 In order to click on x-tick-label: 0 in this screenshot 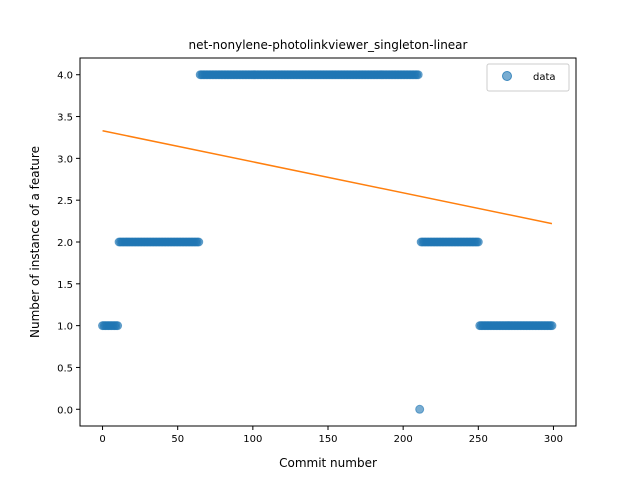, I will do `click(102, 439)`.